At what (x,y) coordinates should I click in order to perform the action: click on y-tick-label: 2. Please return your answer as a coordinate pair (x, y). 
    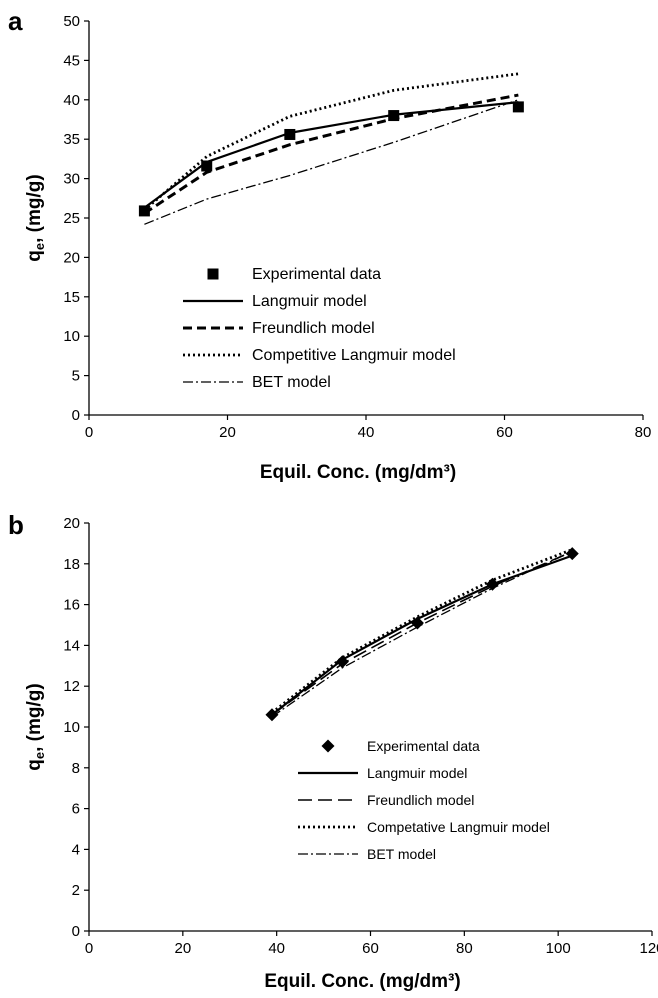
    Looking at the image, I should click on (76, 890).